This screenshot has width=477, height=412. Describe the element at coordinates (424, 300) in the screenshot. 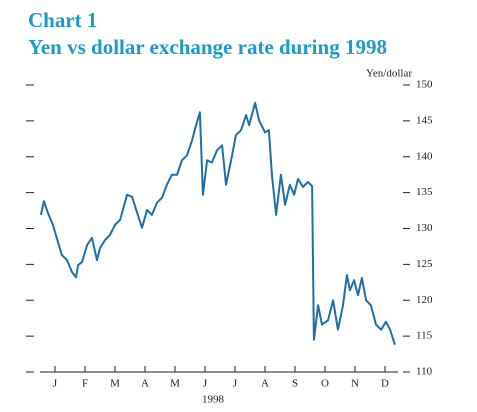

I see `y-tick-label: 120` at that location.